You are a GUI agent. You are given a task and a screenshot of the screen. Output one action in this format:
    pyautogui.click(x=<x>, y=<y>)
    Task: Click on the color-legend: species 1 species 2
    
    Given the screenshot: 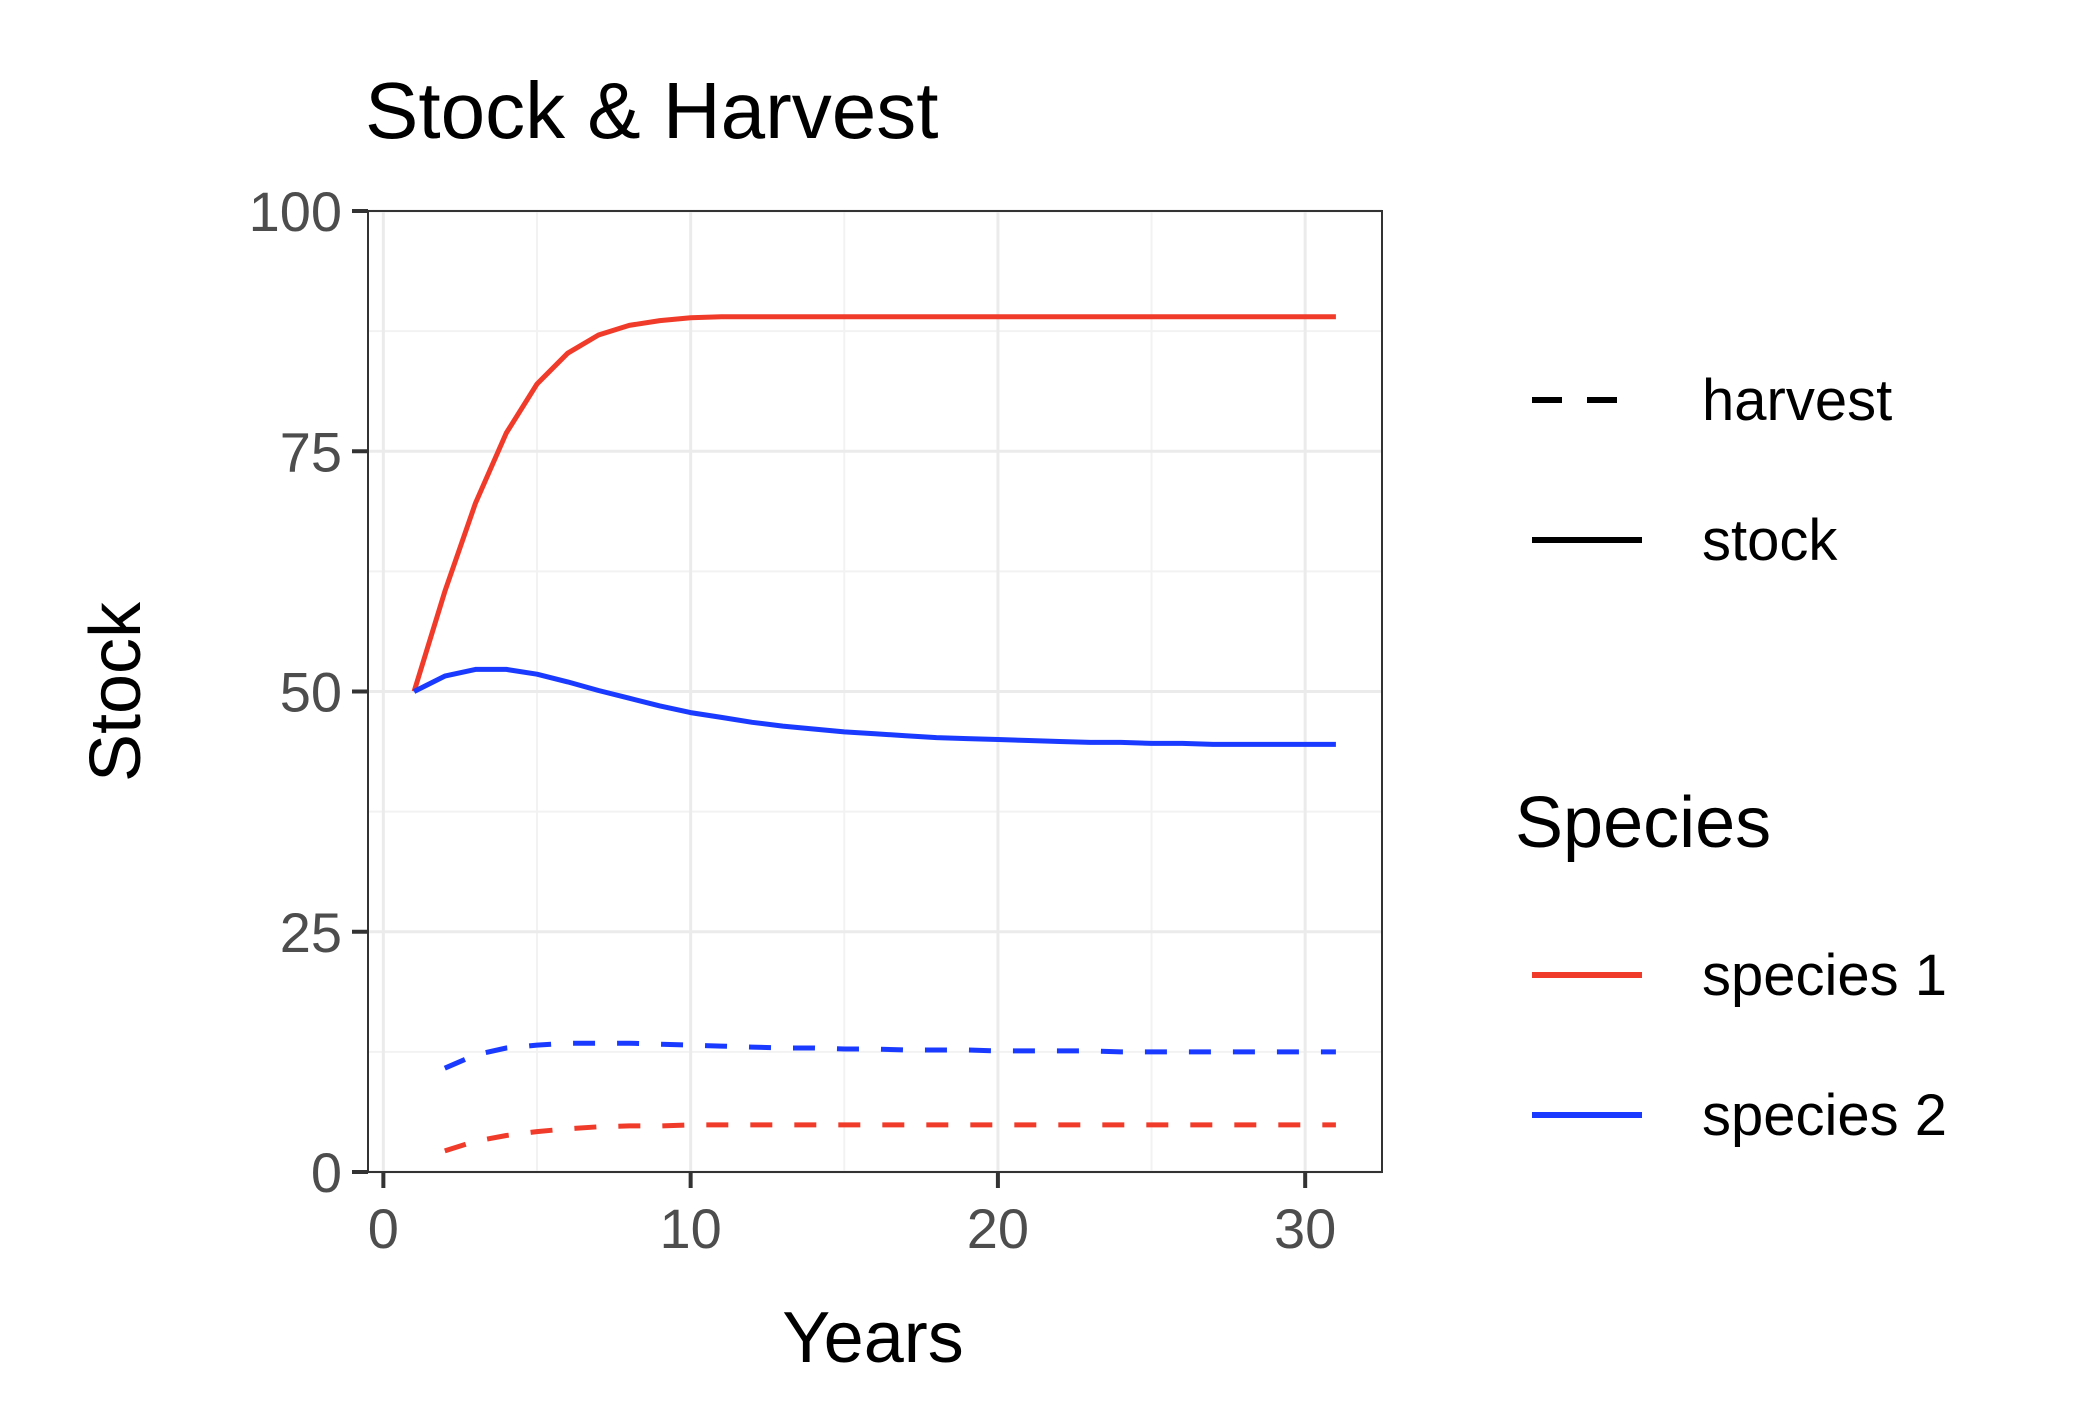 What is the action you would take?
    pyautogui.click(x=1739, y=1045)
    